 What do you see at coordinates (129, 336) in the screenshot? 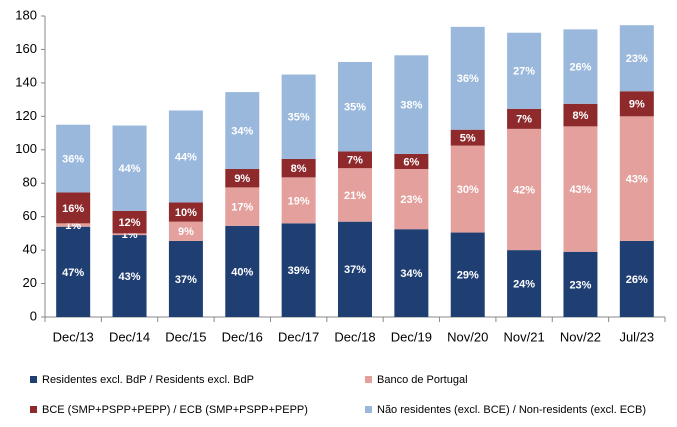
I see `x-tick-label: Dec/14` at bounding box center [129, 336].